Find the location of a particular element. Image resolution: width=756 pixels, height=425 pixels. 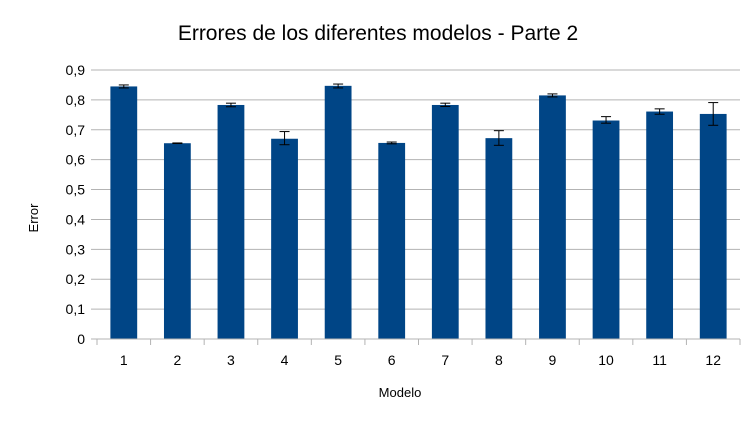

x-tick-label: 11 is located at coordinates (659, 360).